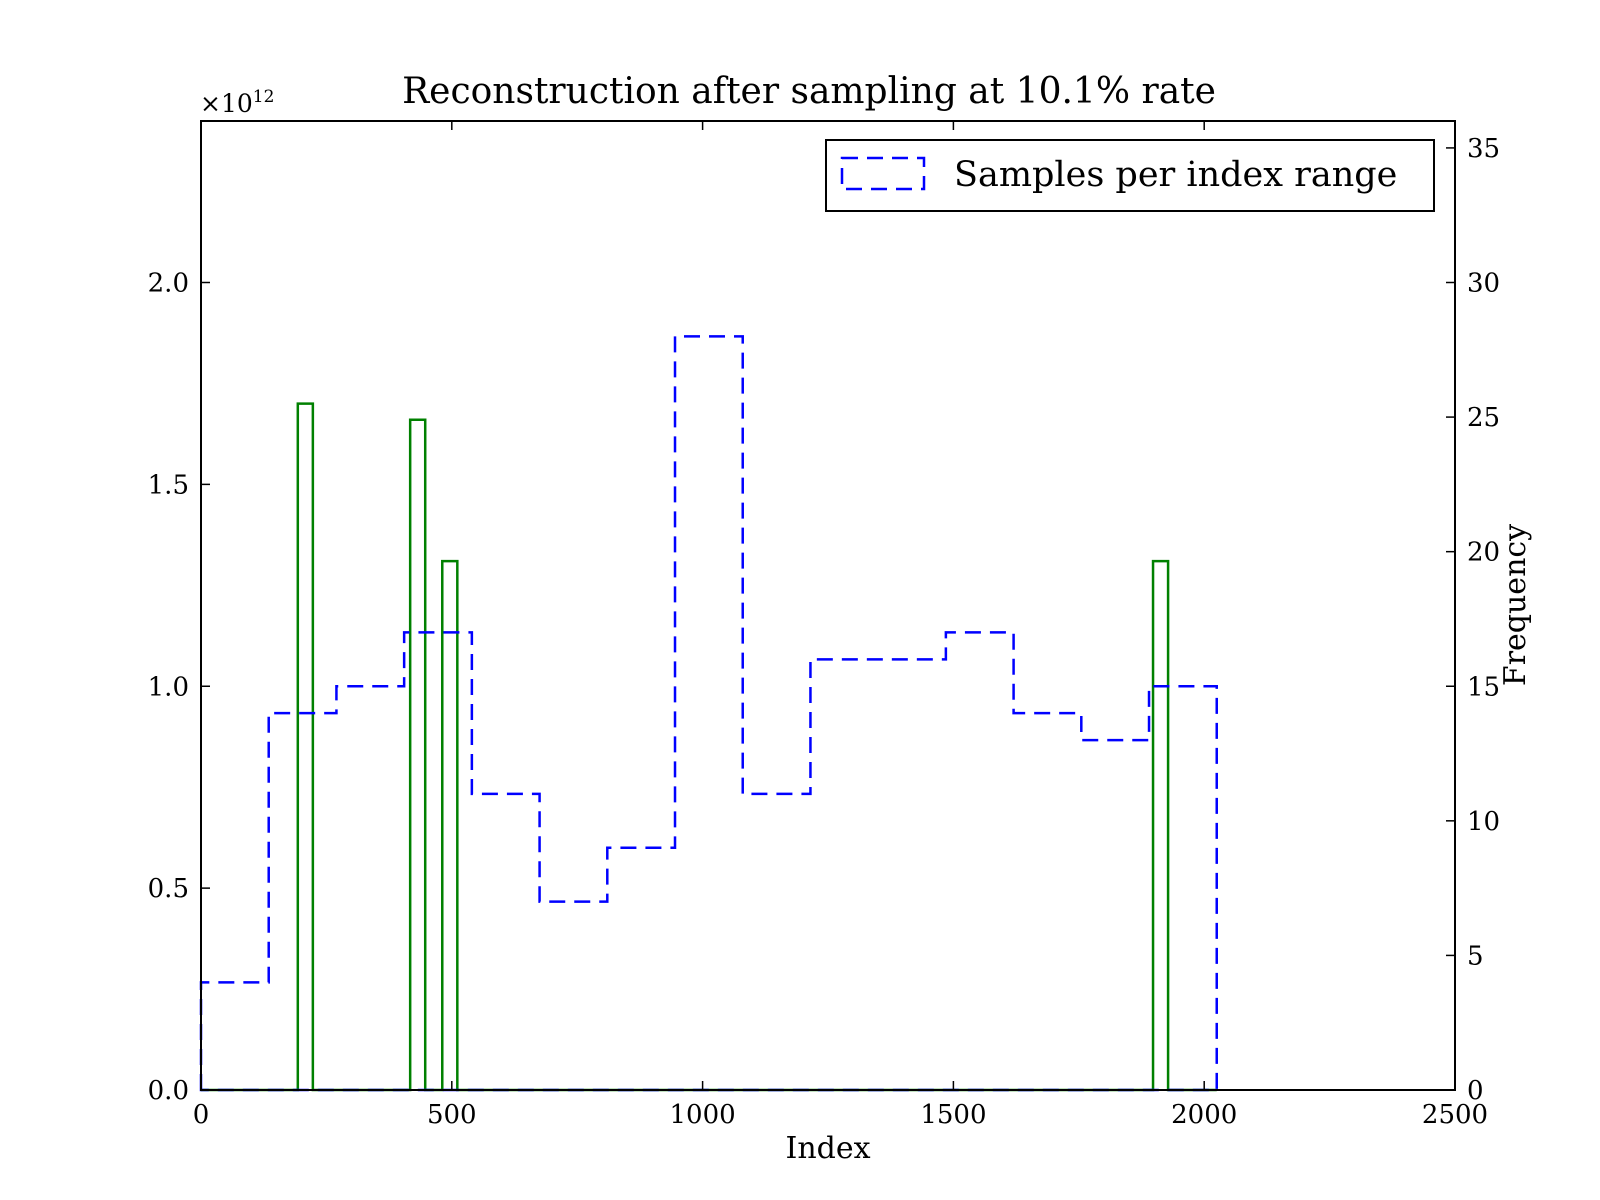  What do you see at coordinates (1483, 149) in the screenshot?
I see `y2-tick-label: 35` at bounding box center [1483, 149].